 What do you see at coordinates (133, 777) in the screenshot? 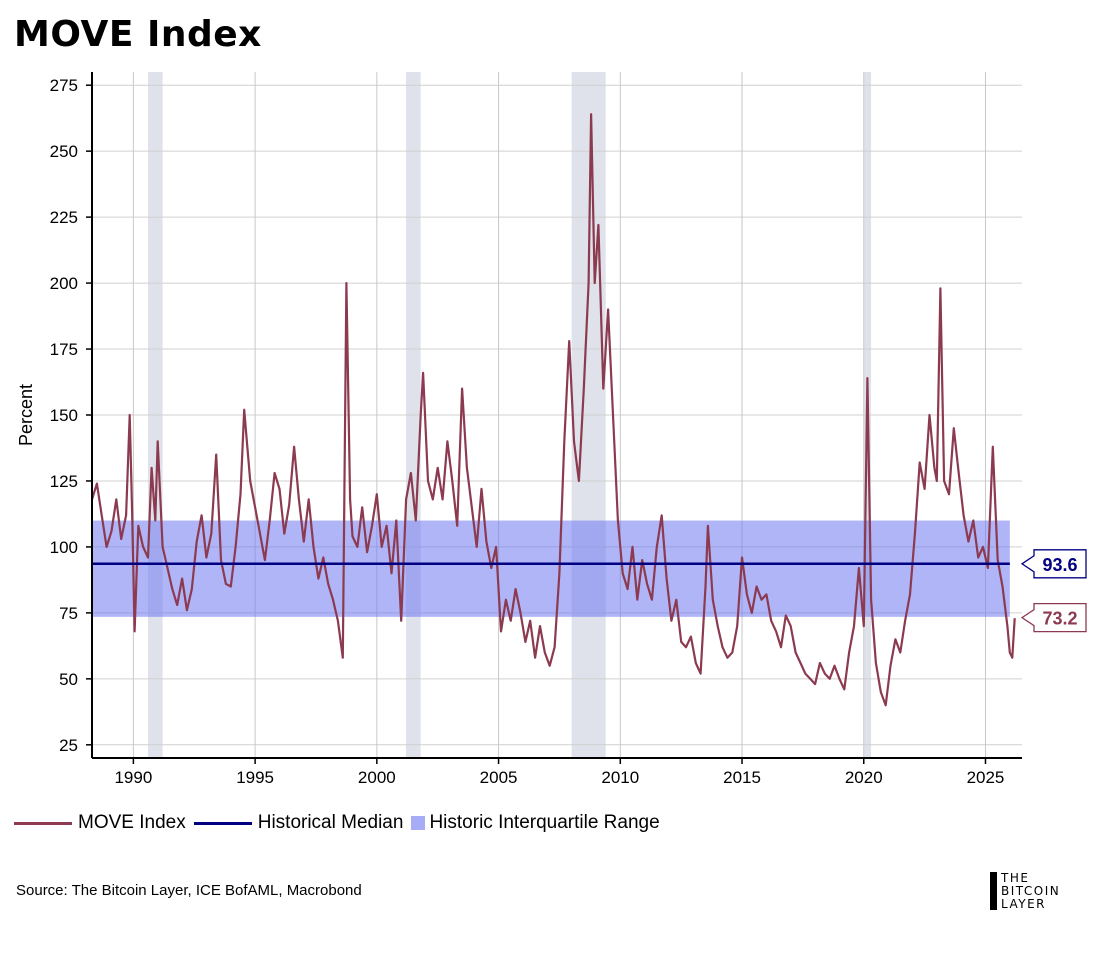
I see `x-tick-label-1990: 1990` at bounding box center [133, 777].